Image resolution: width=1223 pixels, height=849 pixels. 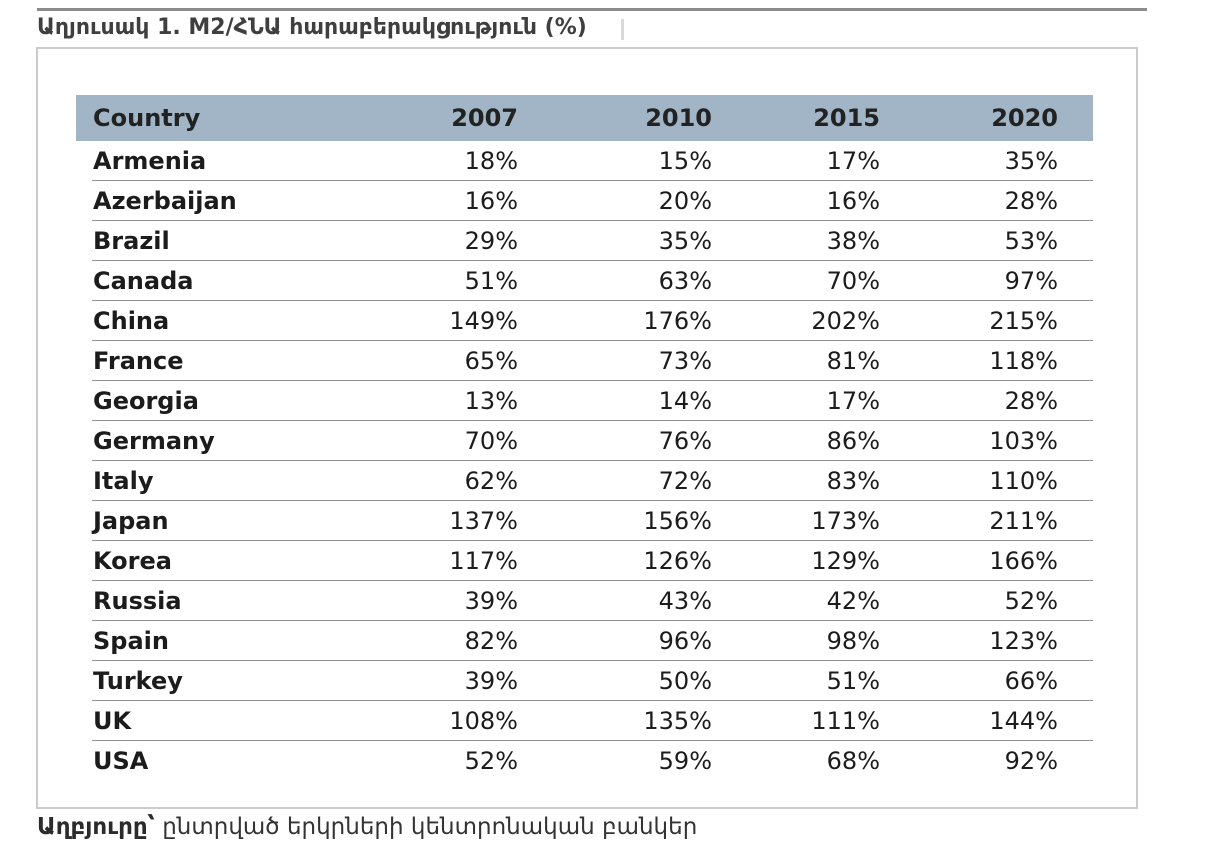 I want to click on value-cell: 76%, so click(x=685, y=441).